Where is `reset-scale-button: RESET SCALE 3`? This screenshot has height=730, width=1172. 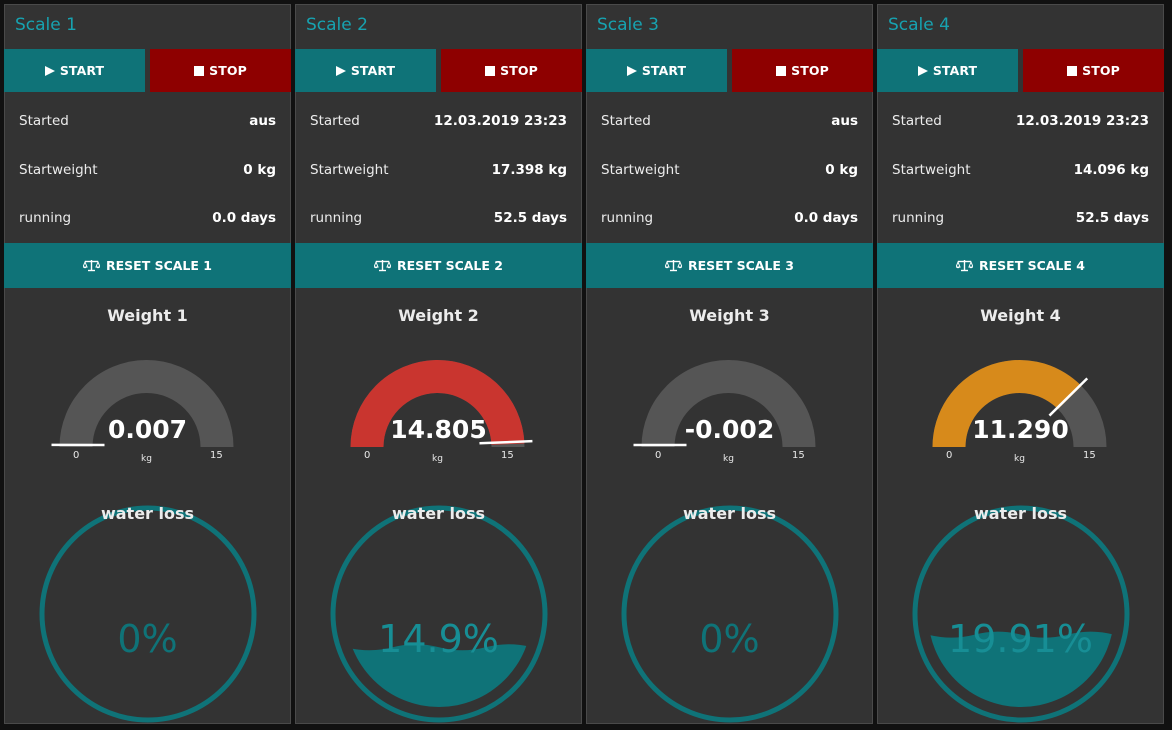 reset-scale-button: RESET SCALE 3 is located at coordinates (729, 265).